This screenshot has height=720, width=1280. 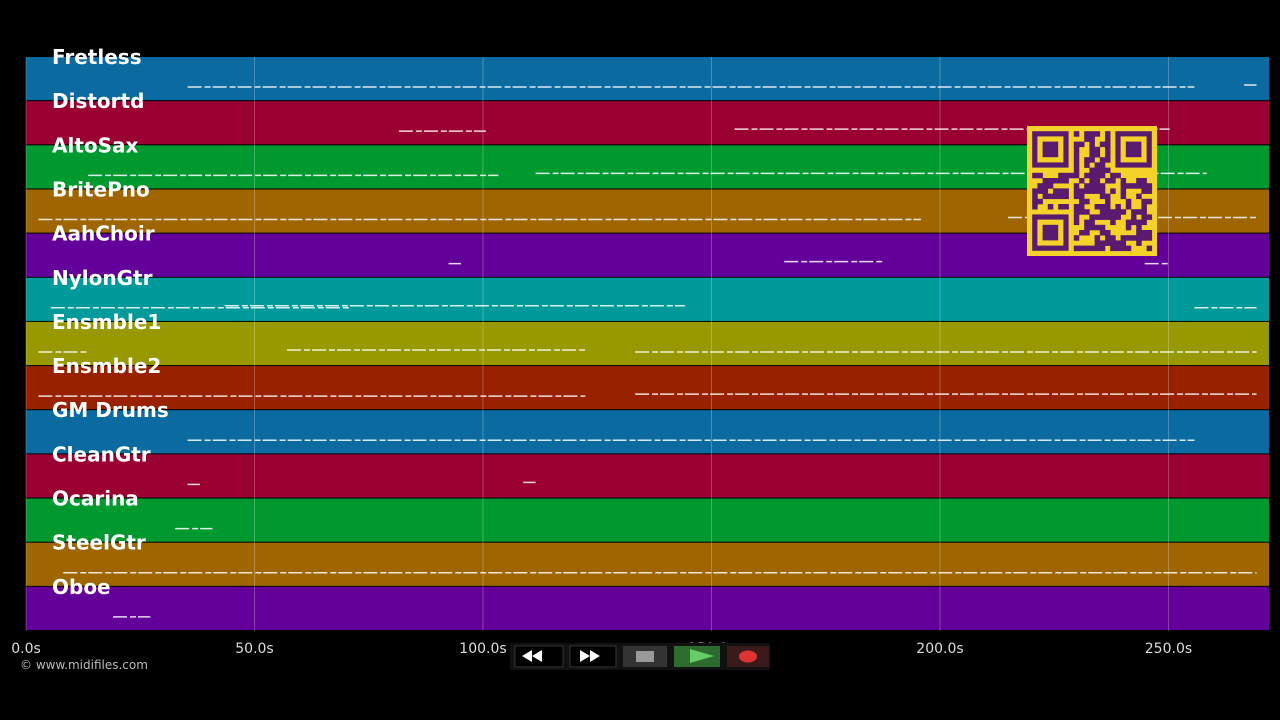 What do you see at coordinates (593, 656) in the screenshot?
I see `forward-button` at bounding box center [593, 656].